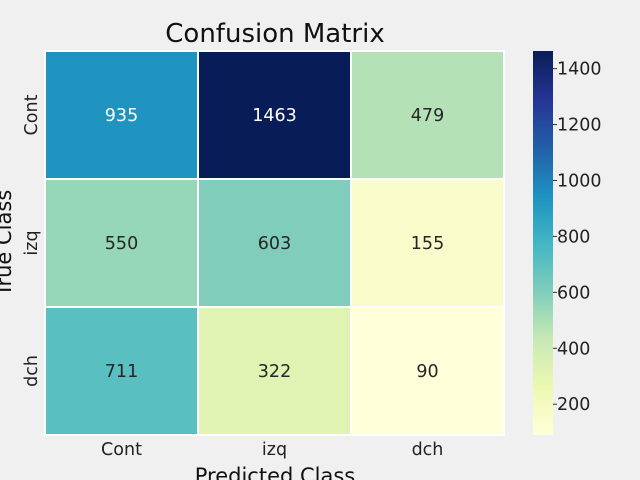 The height and width of the screenshot is (480, 640). I want to click on x-tick-label: izq, so click(274, 450).